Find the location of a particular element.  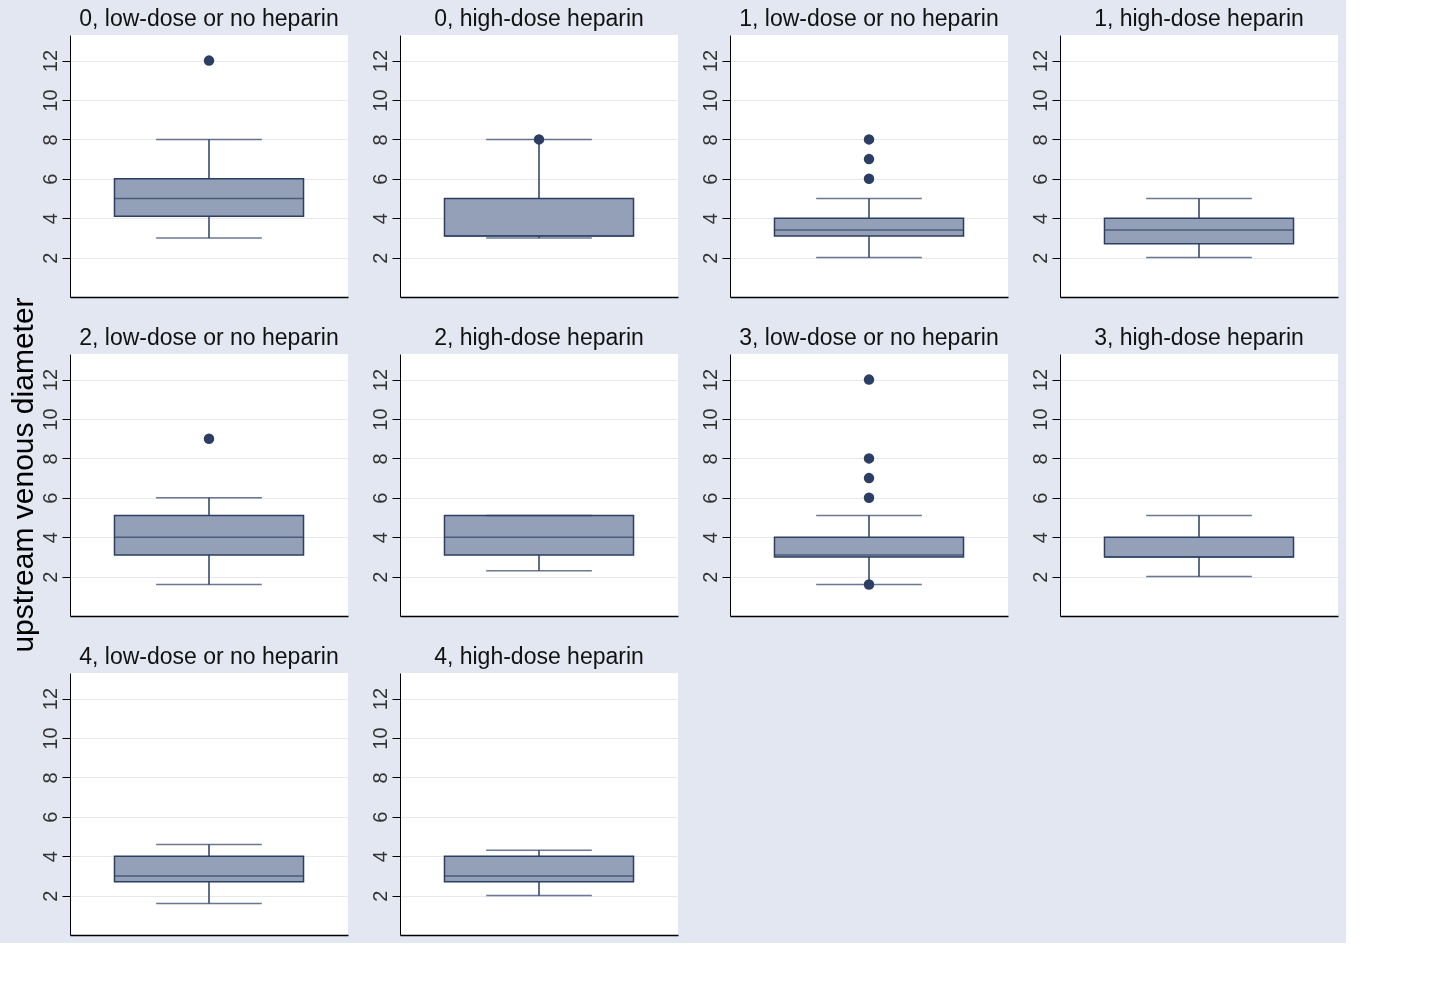

chart-title: 2, low-dose or no heparin is located at coordinates (209, 337).